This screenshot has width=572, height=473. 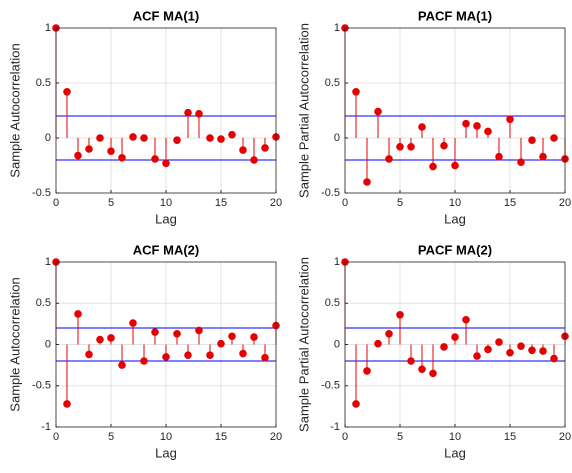 I want to click on chart-title: ACF MA(1), so click(x=166, y=15).